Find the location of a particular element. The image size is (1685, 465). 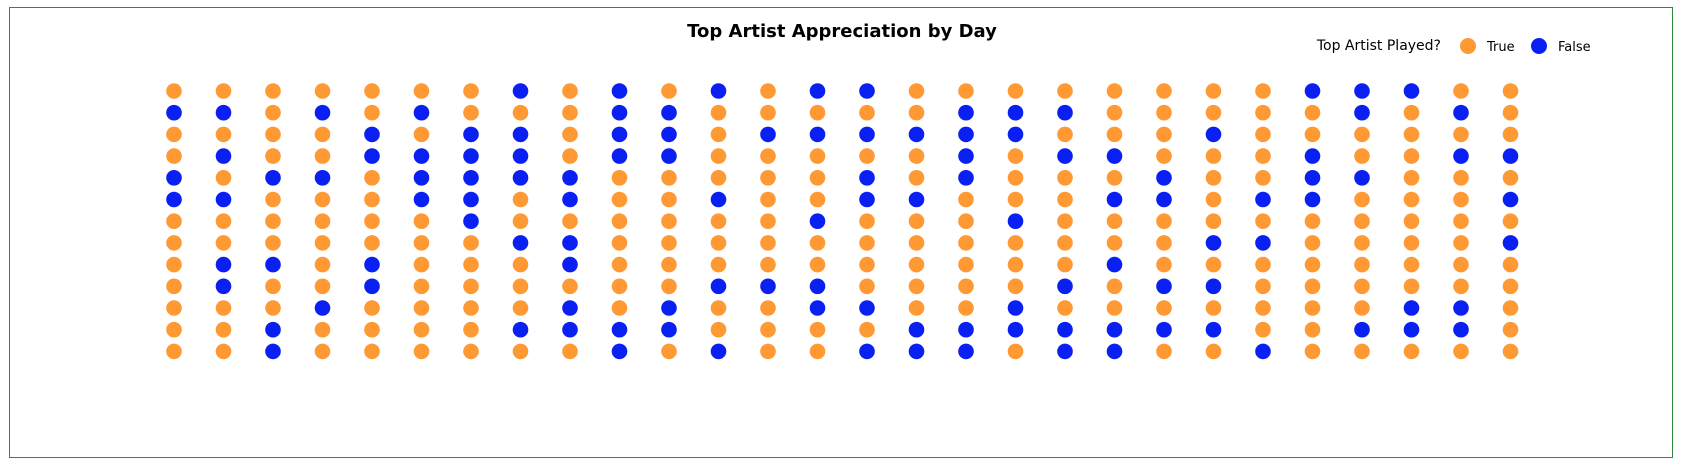

dot-r8-c7 is located at coordinates (471, 243).